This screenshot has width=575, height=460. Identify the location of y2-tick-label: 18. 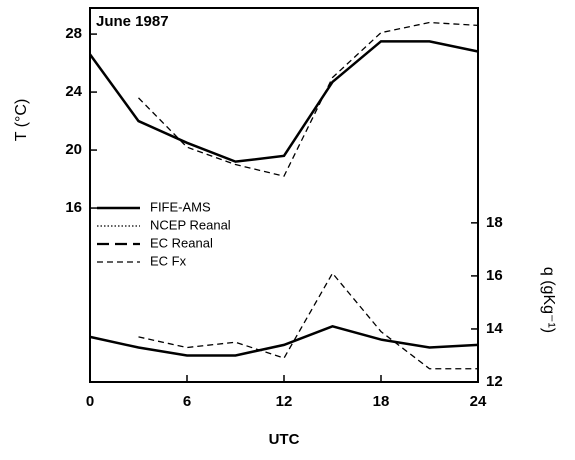
(494, 222).